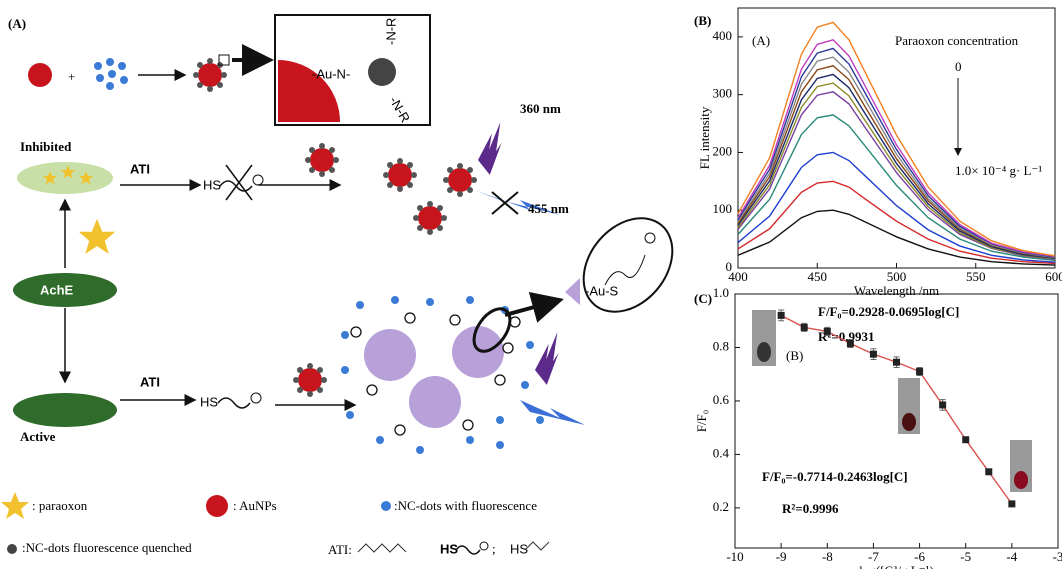 The image size is (1062, 569). I want to click on x-tick-label: -6, so click(919, 556).